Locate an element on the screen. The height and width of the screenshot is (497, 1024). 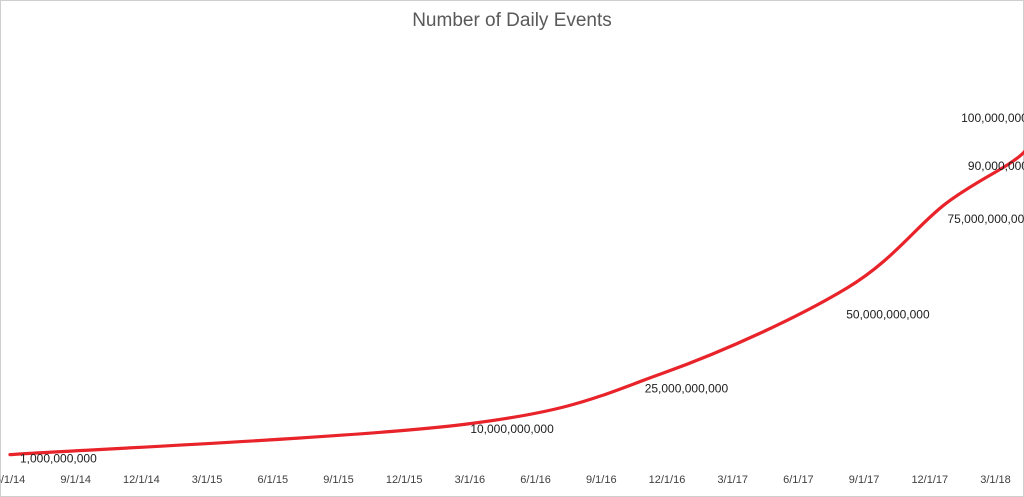
data-label: 75,000,000,000 is located at coordinates (986, 219).